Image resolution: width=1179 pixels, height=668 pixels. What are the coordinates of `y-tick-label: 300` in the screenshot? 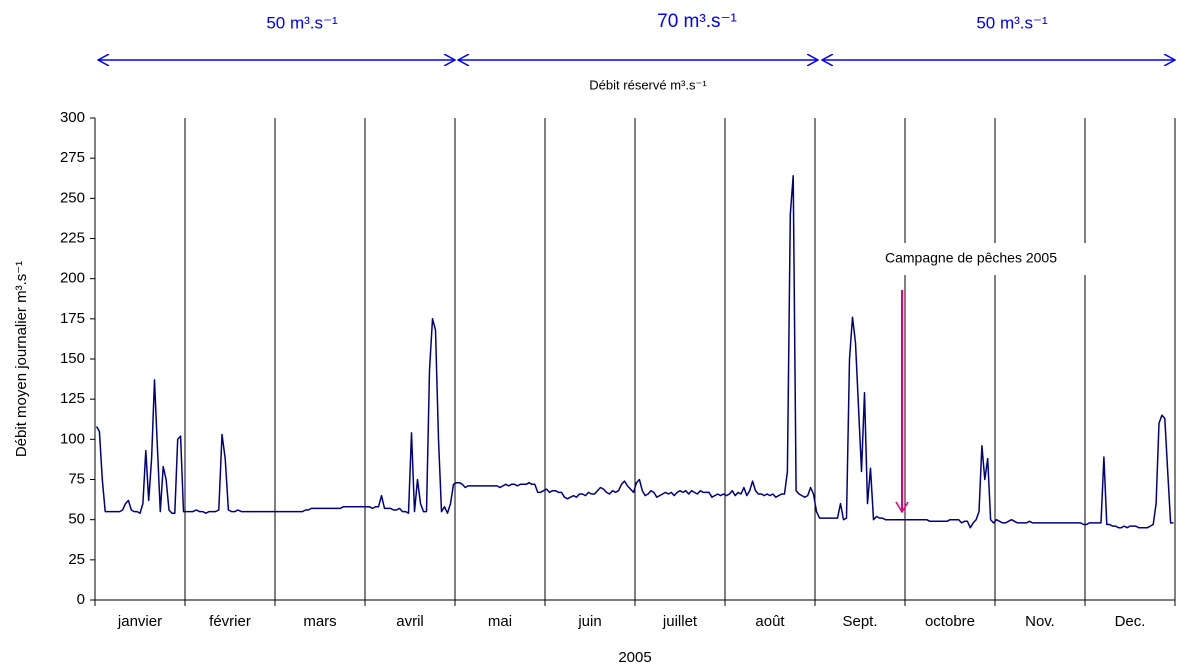 It's located at (72, 117).